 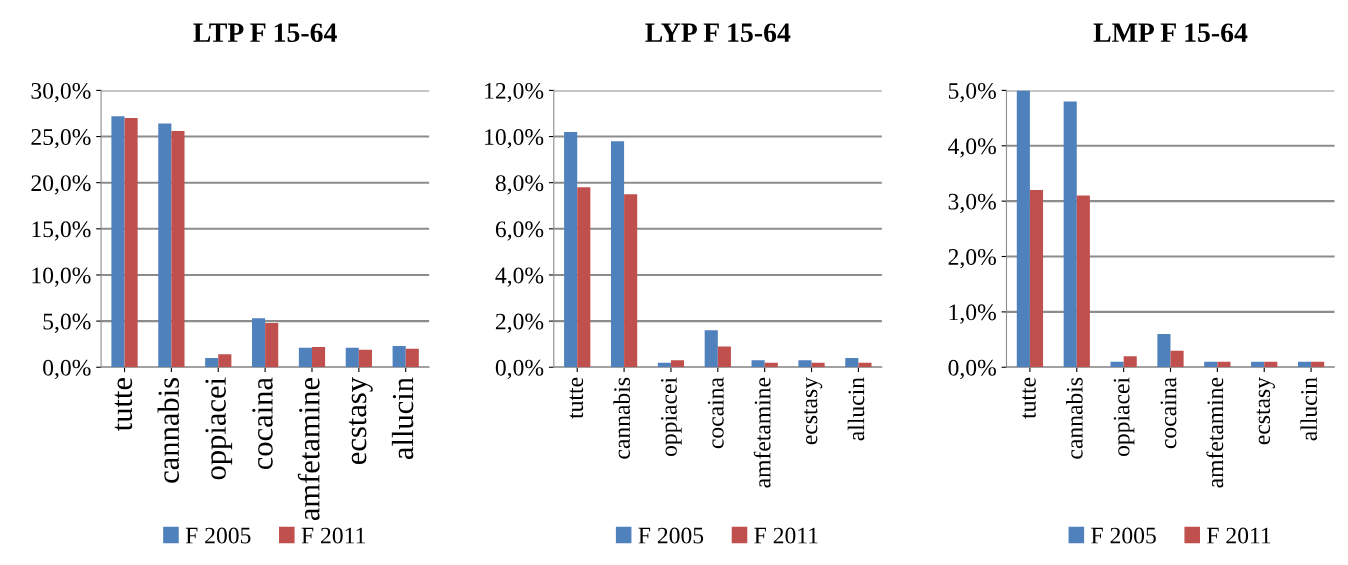 What do you see at coordinates (972, 203) in the screenshot?
I see `y-tick-label: 3,0%` at bounding box center [972, 203].